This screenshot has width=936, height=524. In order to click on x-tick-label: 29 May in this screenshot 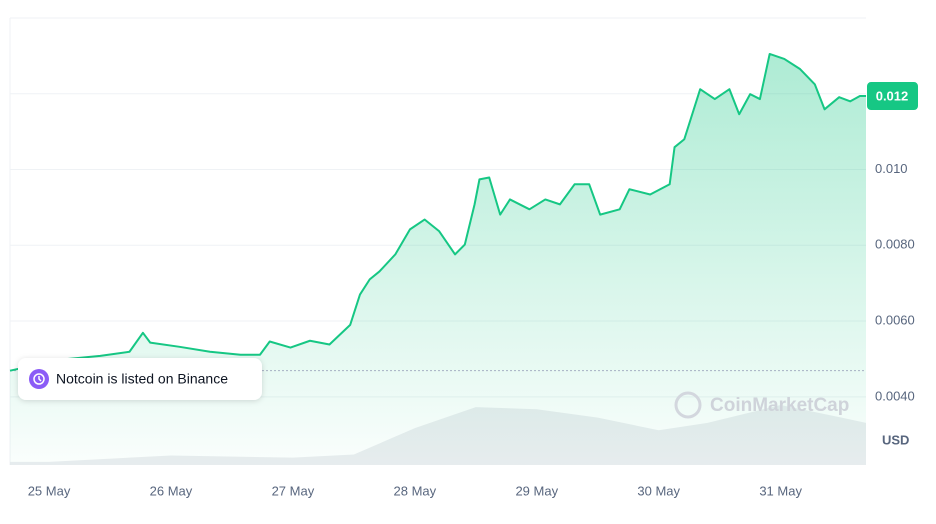, I will do `click(536, 490)`.